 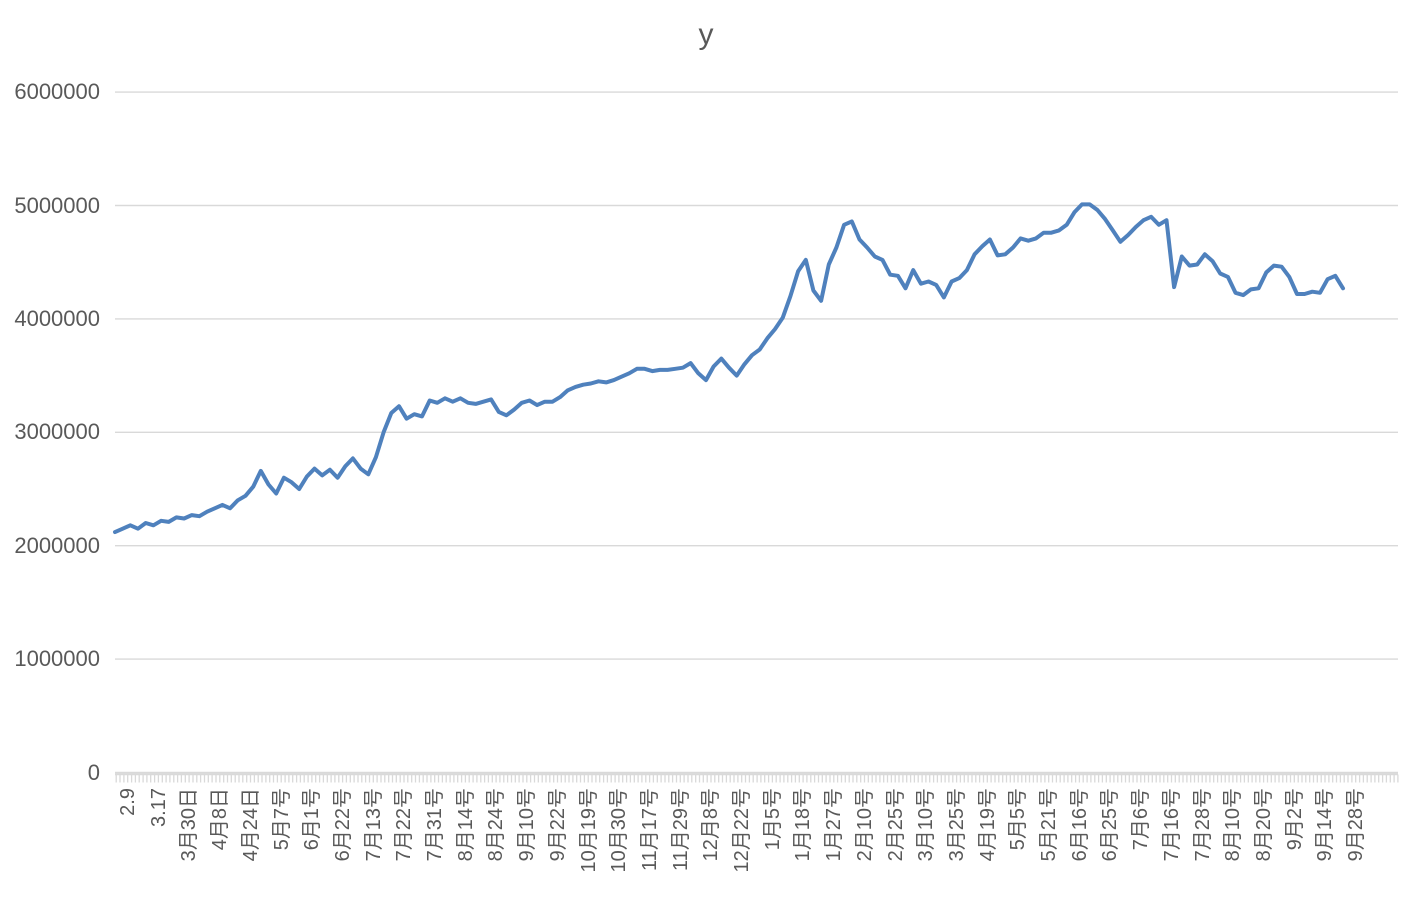 What do you see at coordinates (281, 819) in the screenshot?
I see `x-axis-tick-label: 5月7号` at bounding box center [281, 819].